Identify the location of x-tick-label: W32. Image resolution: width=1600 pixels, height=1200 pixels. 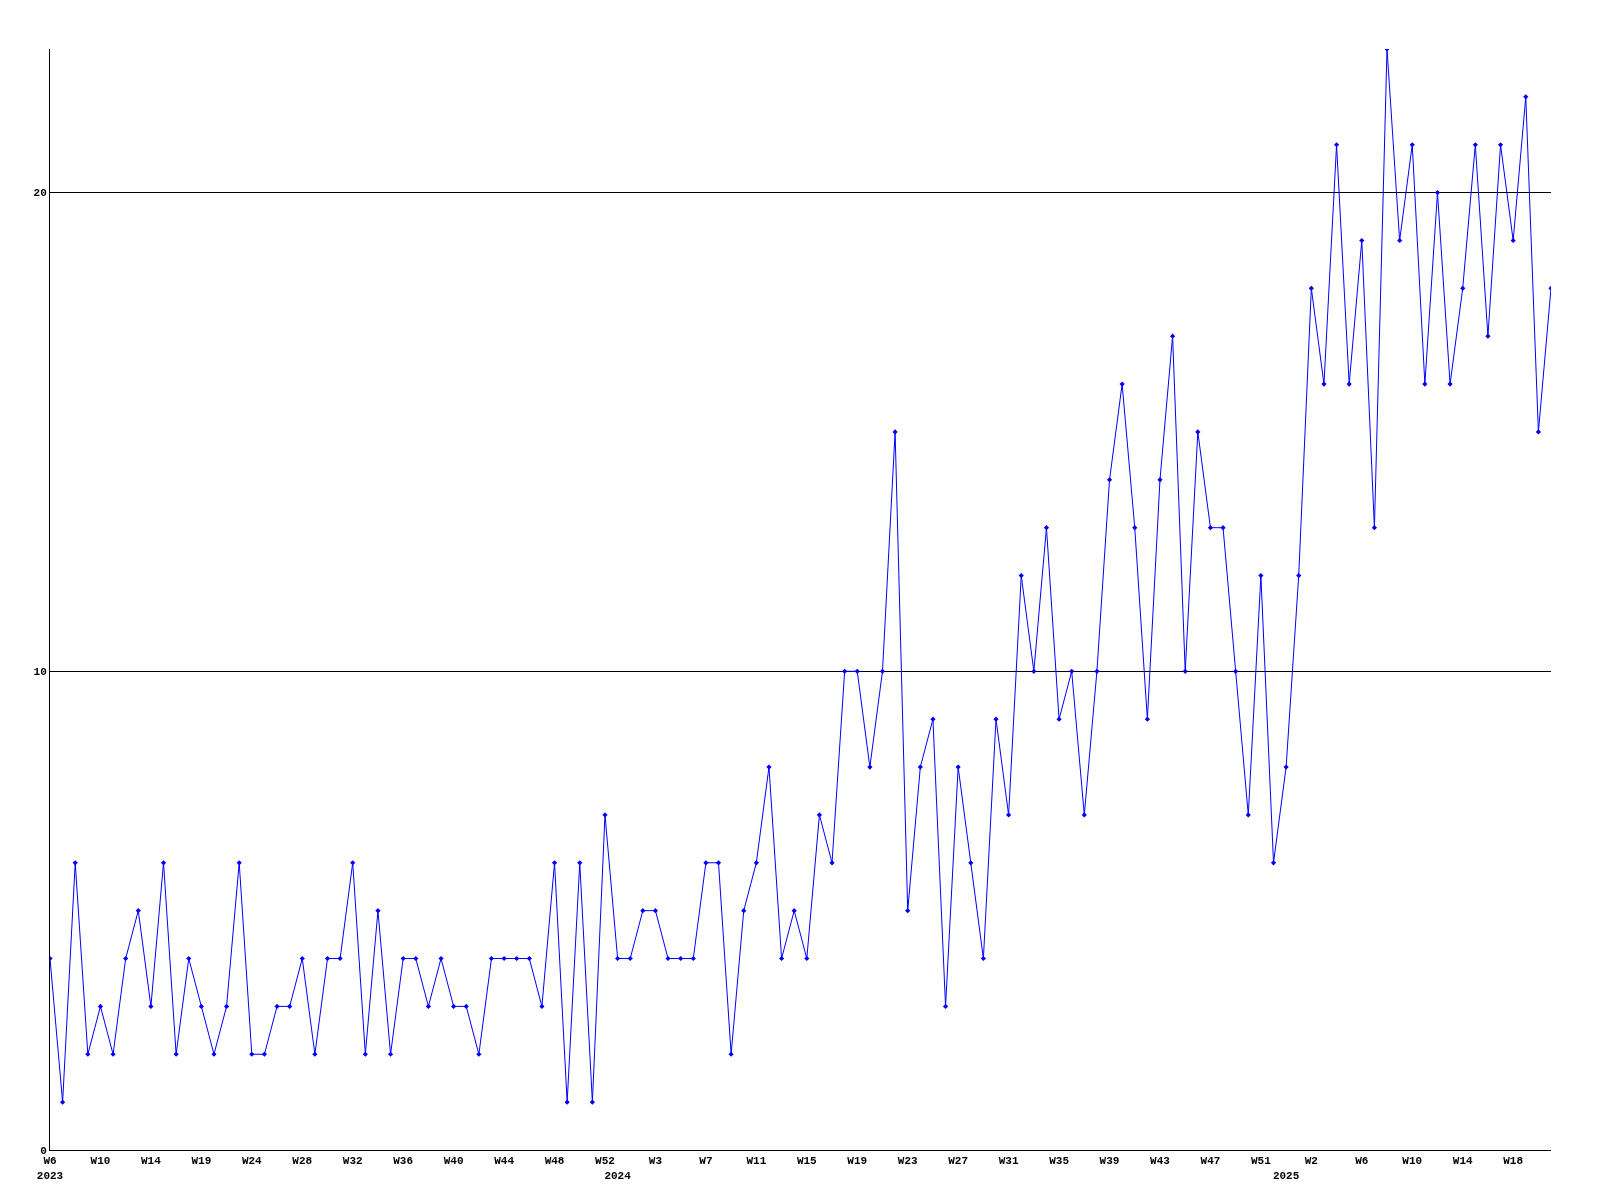
(352, 1161).